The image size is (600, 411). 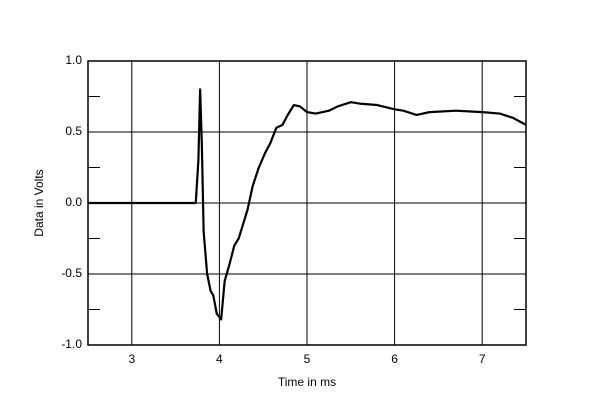 What do you see at coordinates (131, 359) in the screenshot?
I see `x-tick-label: 3` at bounding box center [131, 359].